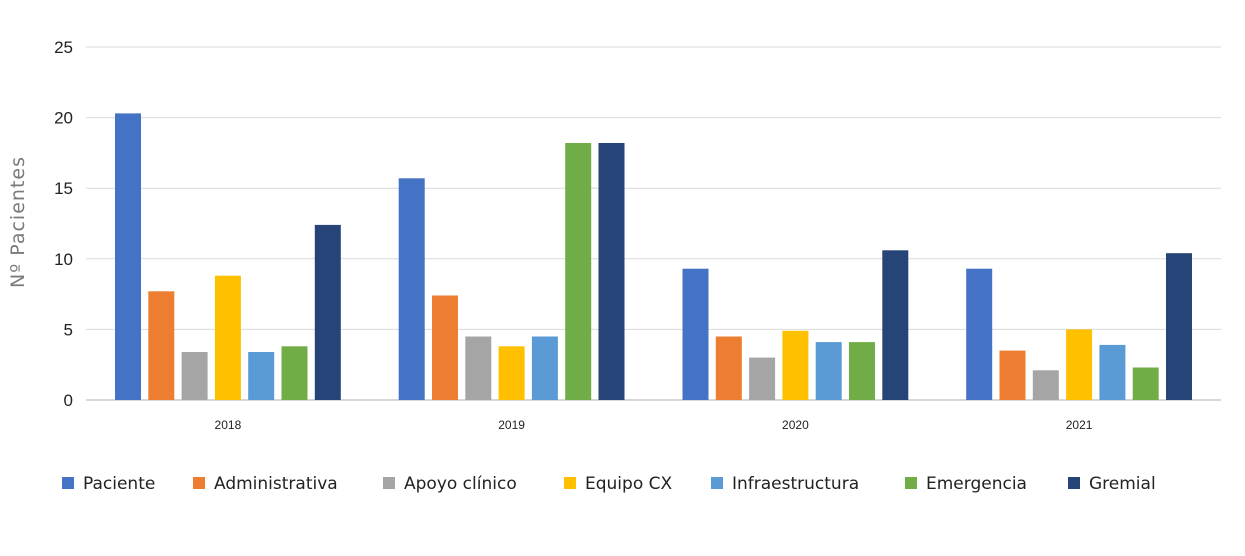 The width and height of the screenshot is (1245, 556). I want to click on bar-apoyo-clinico-2019, so click(478, 368).